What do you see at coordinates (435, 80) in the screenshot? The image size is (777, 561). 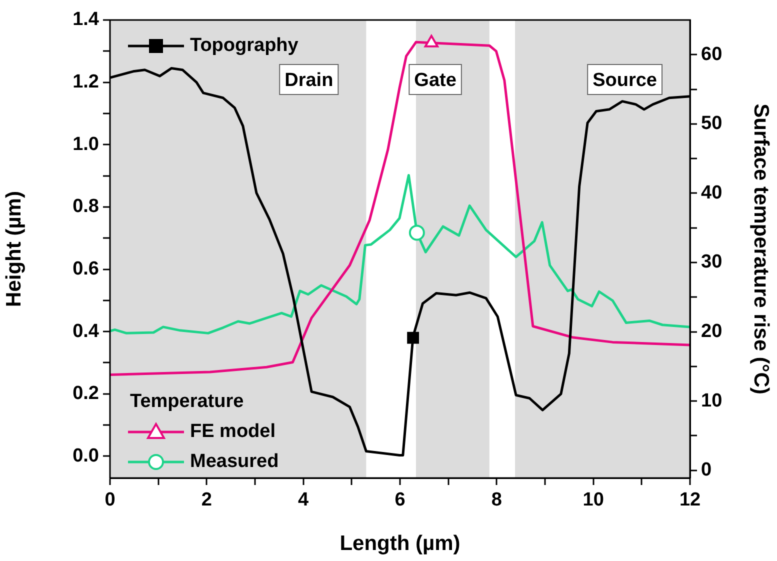 I see `band-label: Gate` at bounding box center [435, 80].